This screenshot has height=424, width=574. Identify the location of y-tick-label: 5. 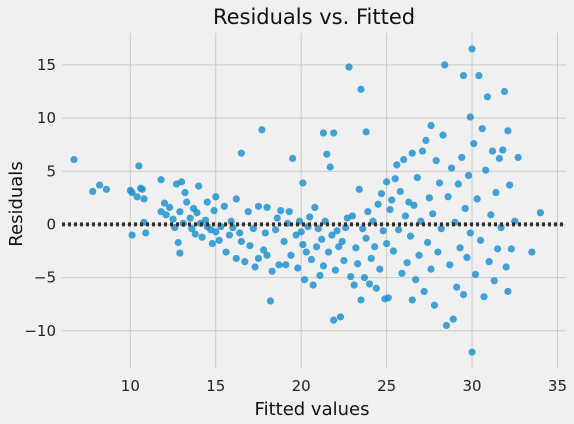
(51, 171).